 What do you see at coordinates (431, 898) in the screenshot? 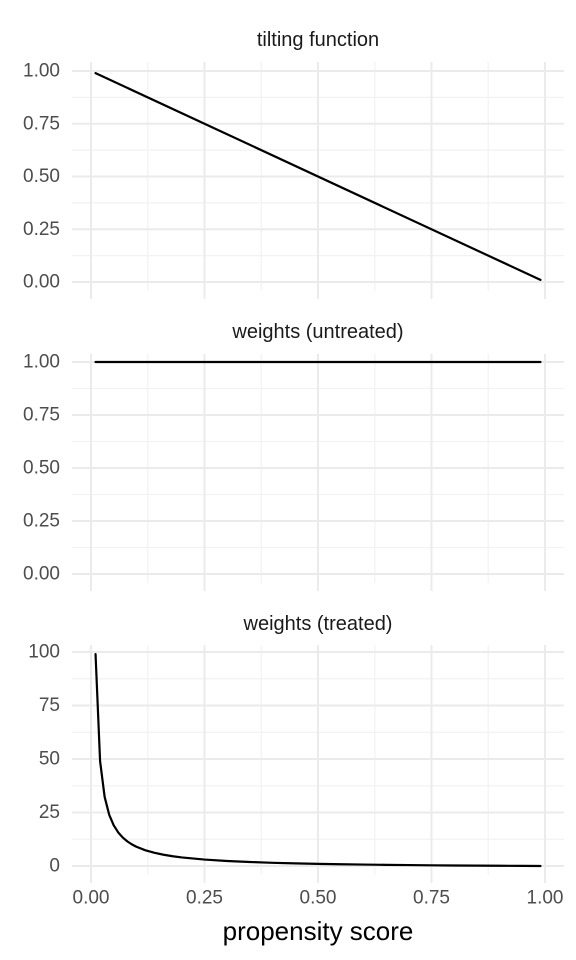
I see `x-tick-label: 0.75` at bounding box center [431, 898].